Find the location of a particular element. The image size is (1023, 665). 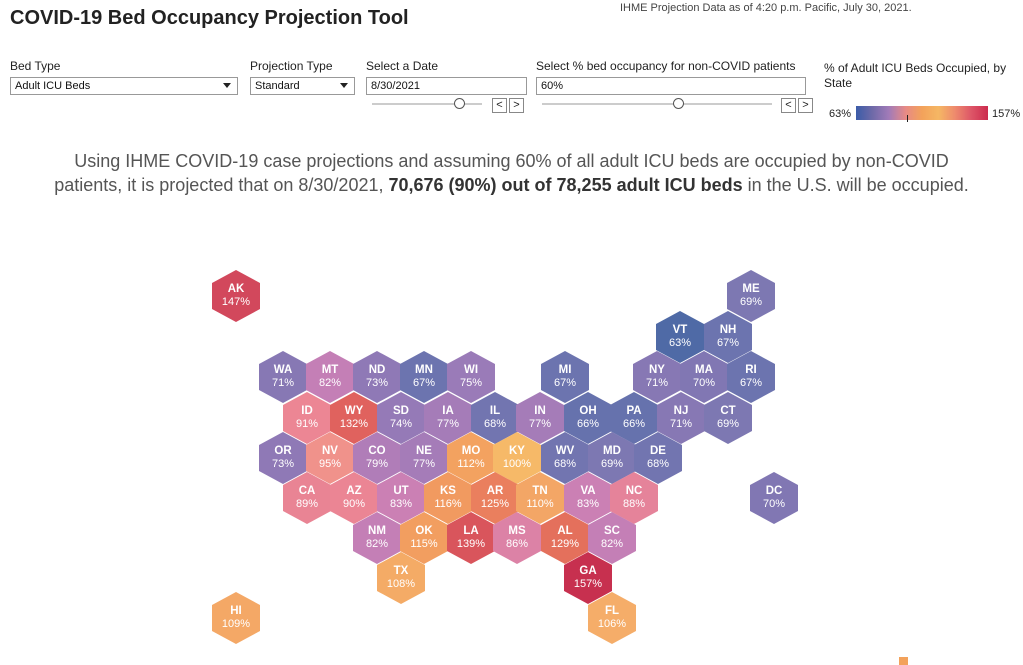

chevron-down-icon is located at coordinates (344, 85).